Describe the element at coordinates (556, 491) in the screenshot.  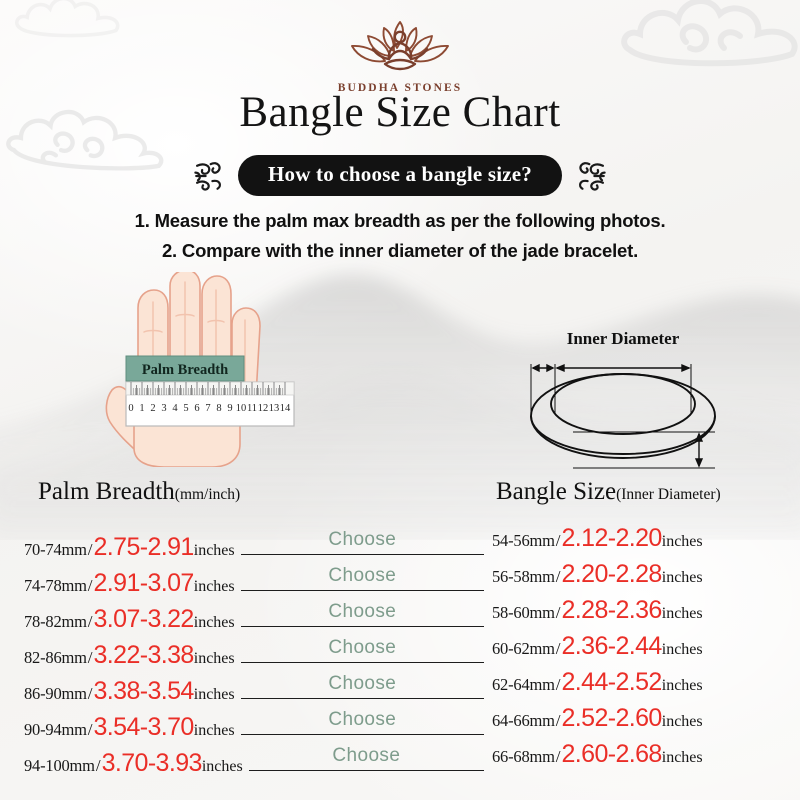
I see `right-heading-text: Bangle Size` at that location.